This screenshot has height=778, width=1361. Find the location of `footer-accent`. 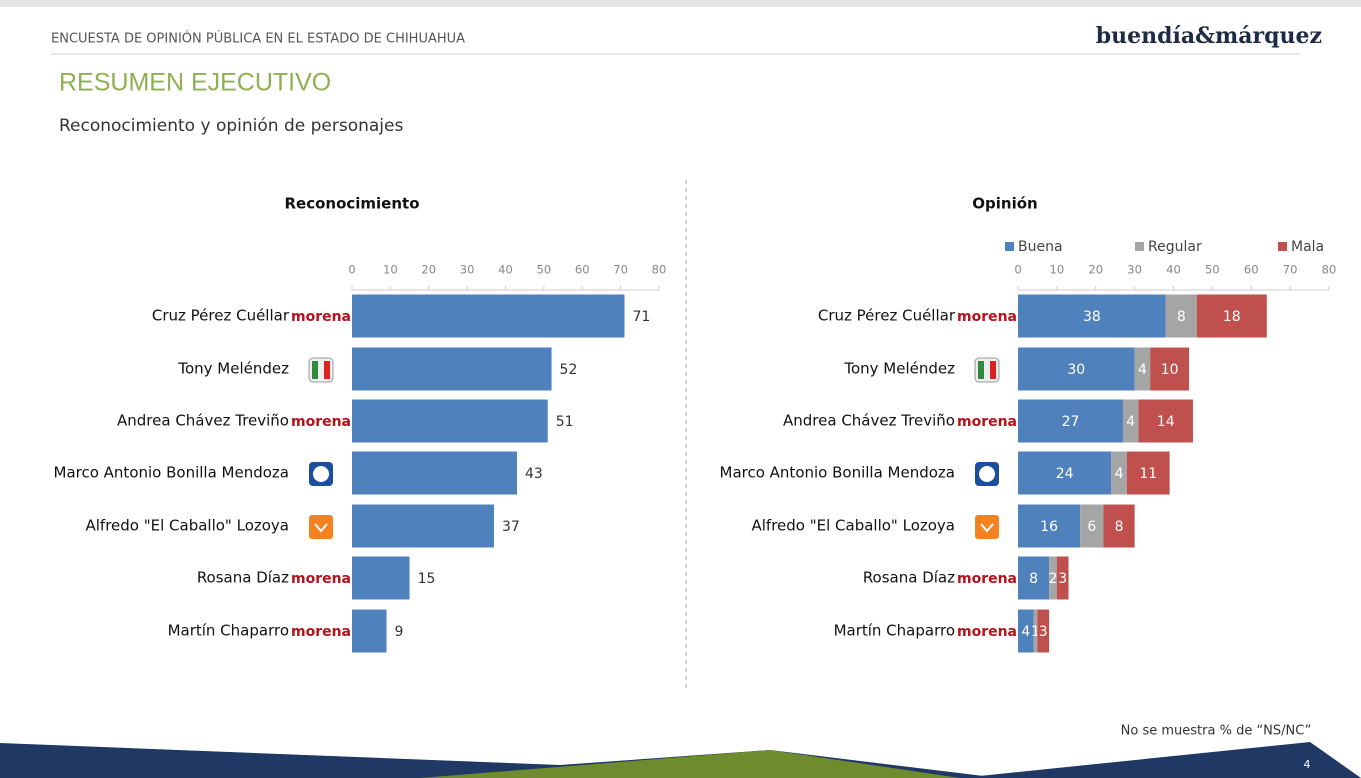

footer-accent is located at coordinates (690, 764).